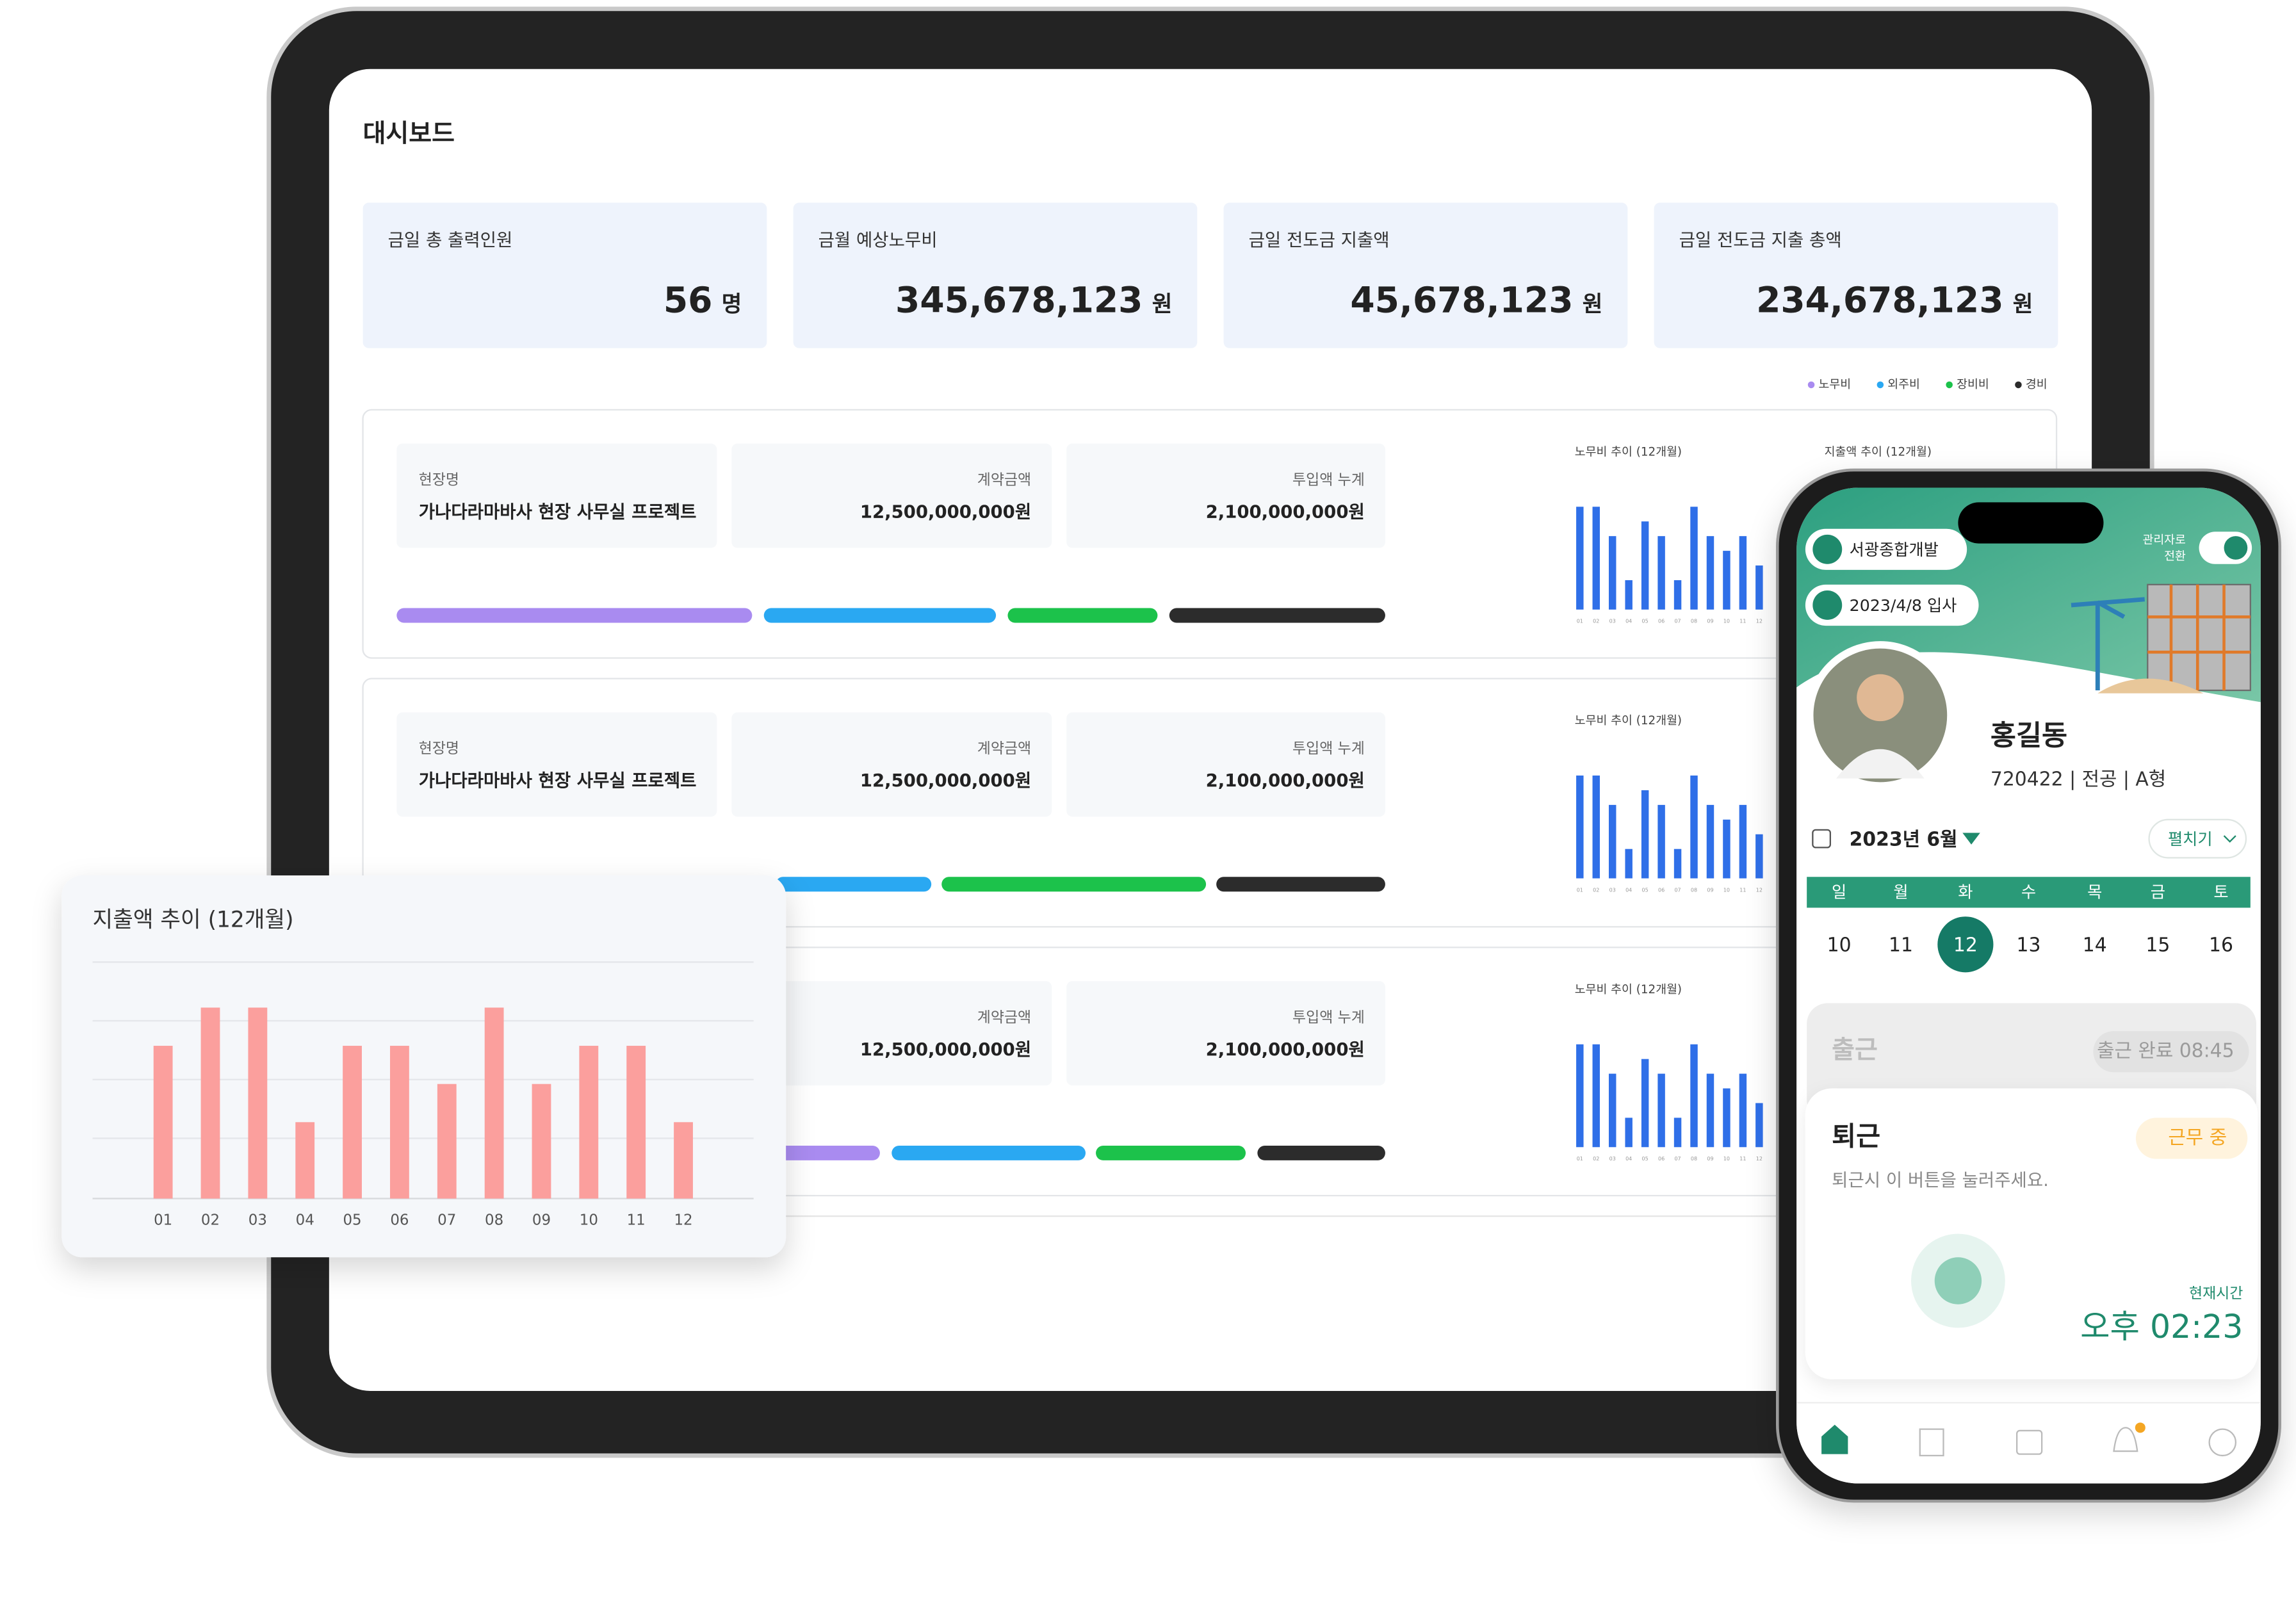 The width and height of the screenshot is (2296, 1601). I want to click on weekday: 수, so click(2028, 891).